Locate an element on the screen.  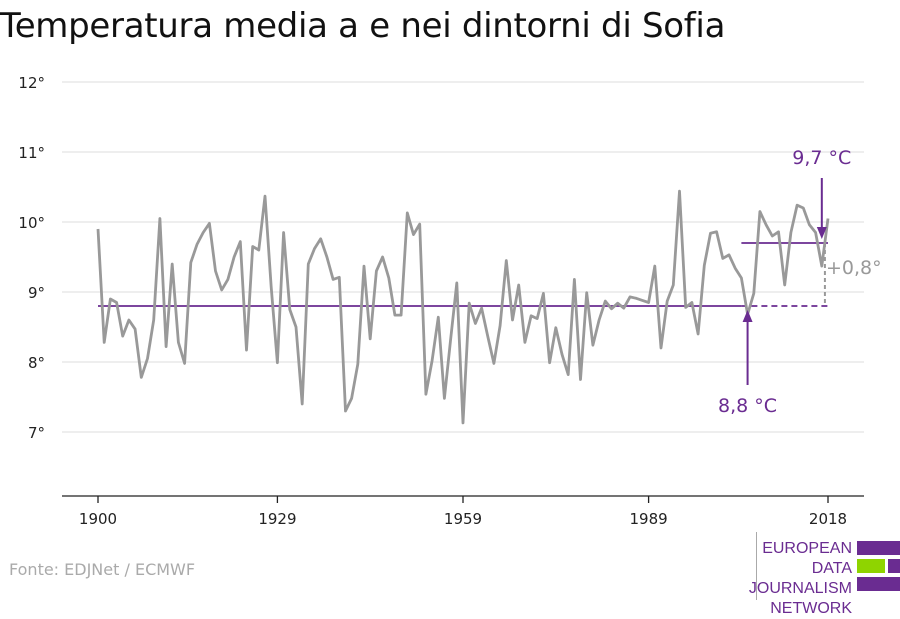
edjnet-logo: EUROPEAN DATA JOURNALISM NETWORK is located at coordinates (805, 574).